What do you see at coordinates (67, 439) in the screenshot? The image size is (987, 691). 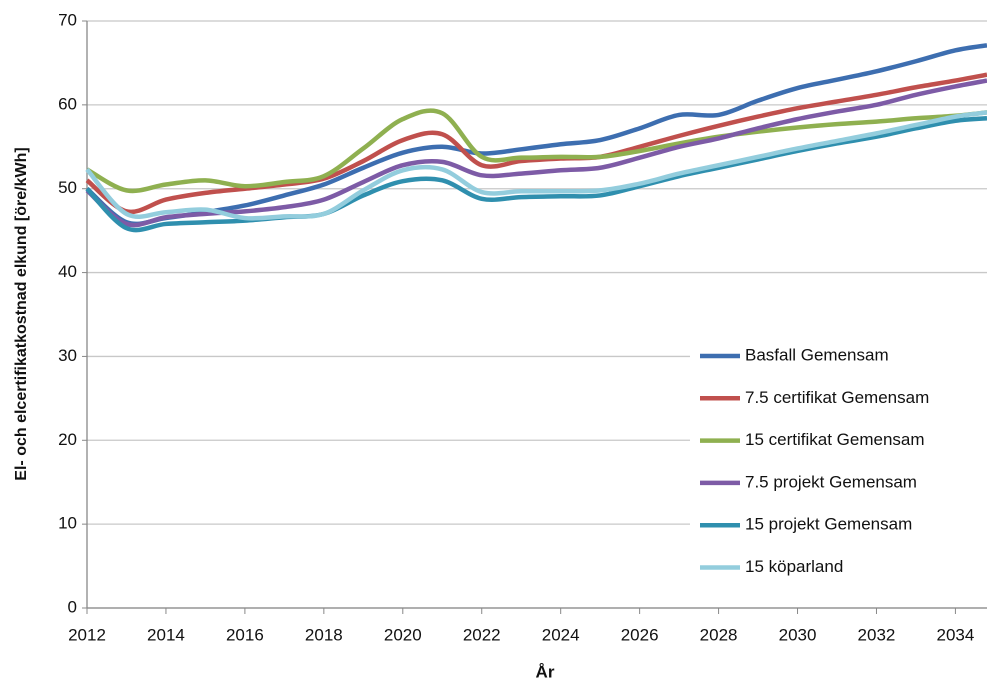 I see `y-tick-label: 20` at bounding box center [67, 439].